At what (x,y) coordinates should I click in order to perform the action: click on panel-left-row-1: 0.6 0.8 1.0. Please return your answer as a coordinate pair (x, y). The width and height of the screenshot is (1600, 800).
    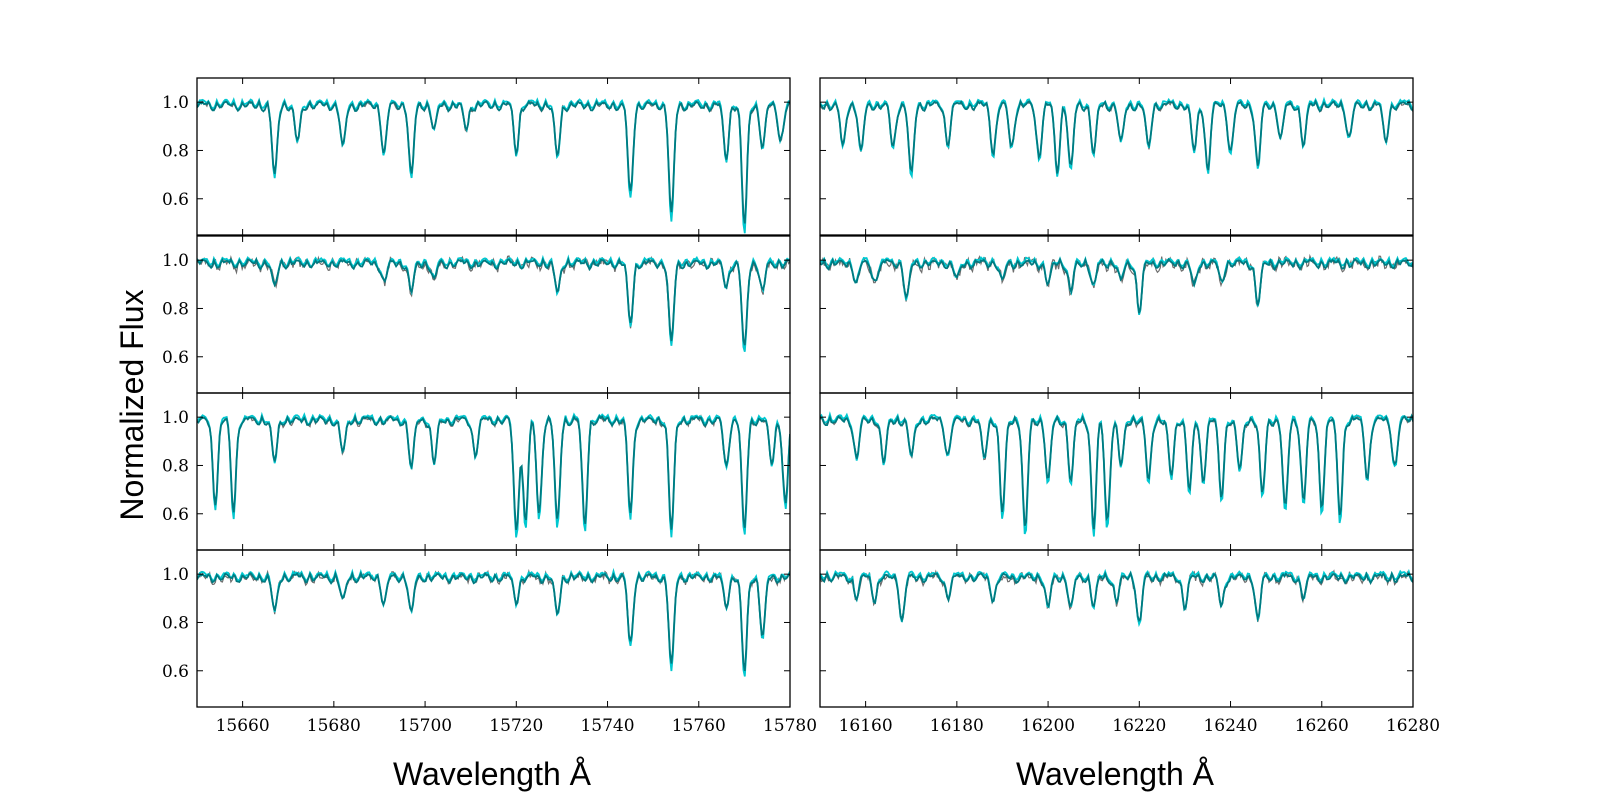
    Looking at the image, I should click on (476, 156).